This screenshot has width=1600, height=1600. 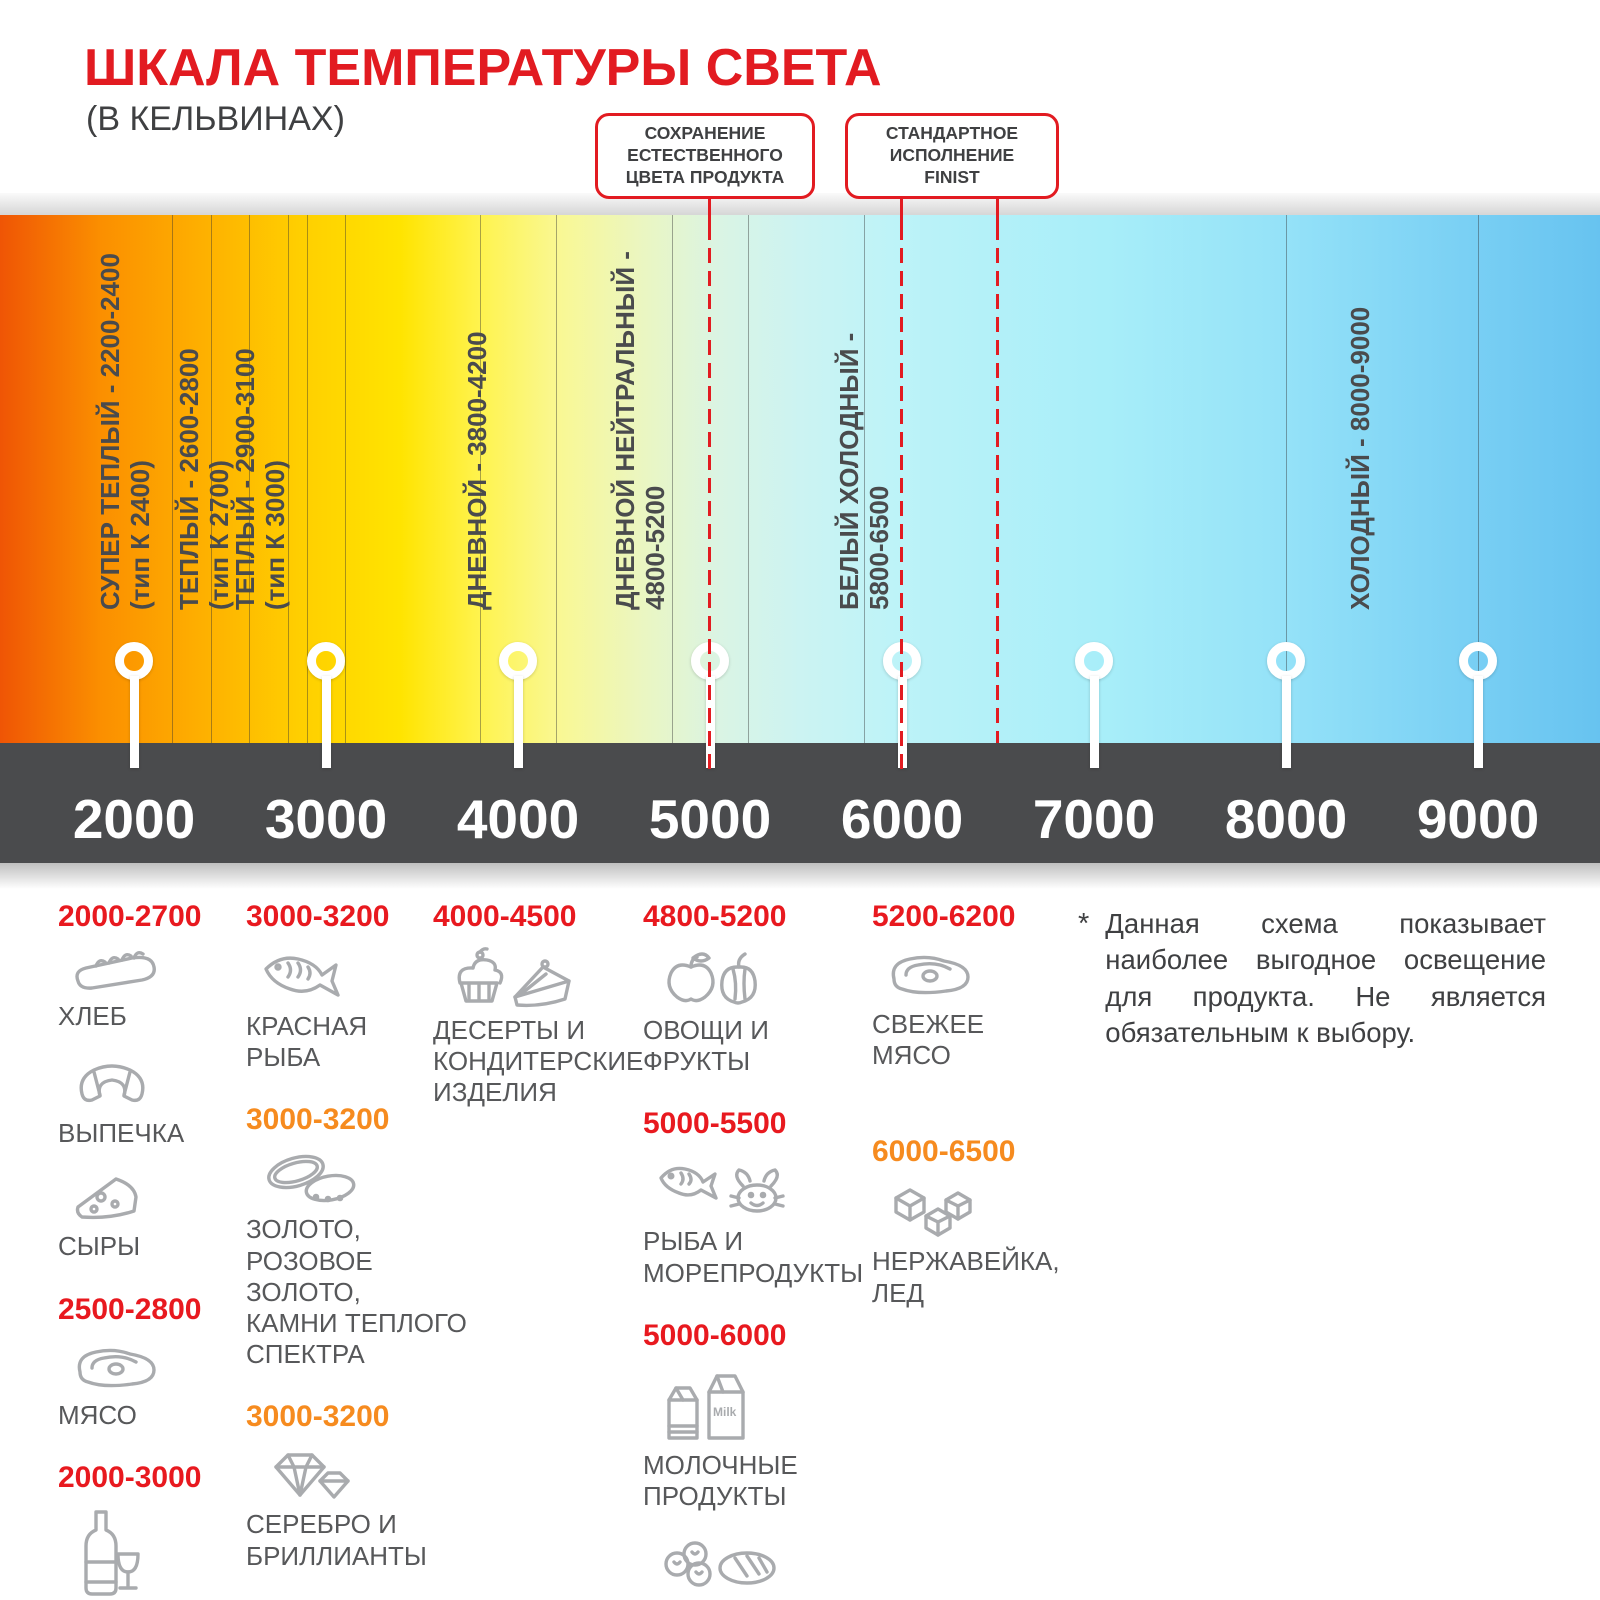 What do you see at coordinates (758, 1011) in the screenshot?
I see `legend-item: ОВОЩИ И ФРУКТЫ` at bounding box center [758, 1011].